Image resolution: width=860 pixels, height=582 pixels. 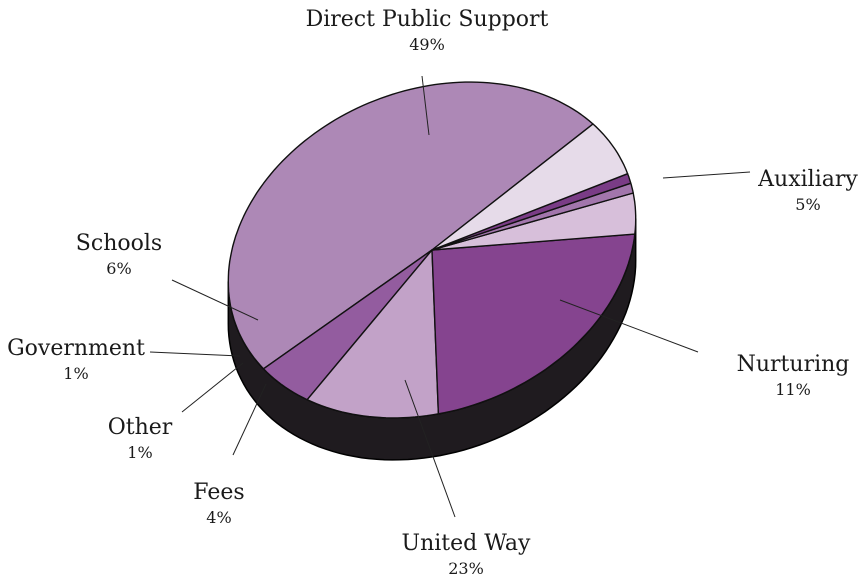 I want to click on slice-label-nurturing: Nurturing, so click(x=793, y=364).